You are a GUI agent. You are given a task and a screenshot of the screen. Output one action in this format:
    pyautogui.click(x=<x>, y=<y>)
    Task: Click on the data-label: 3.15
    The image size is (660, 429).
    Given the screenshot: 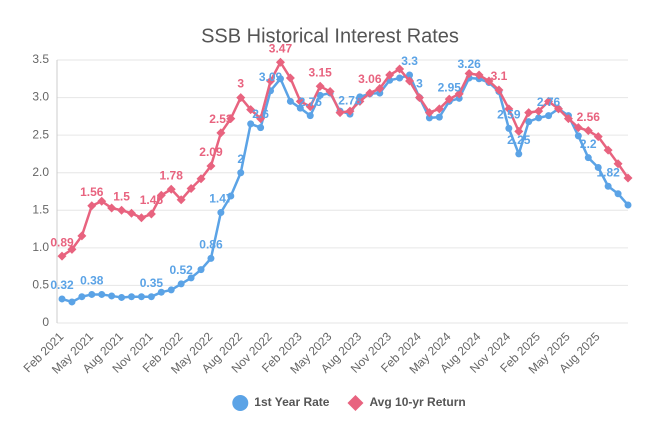 What is the action you would take?
    pyautogui.click(x=320, y=72)
    